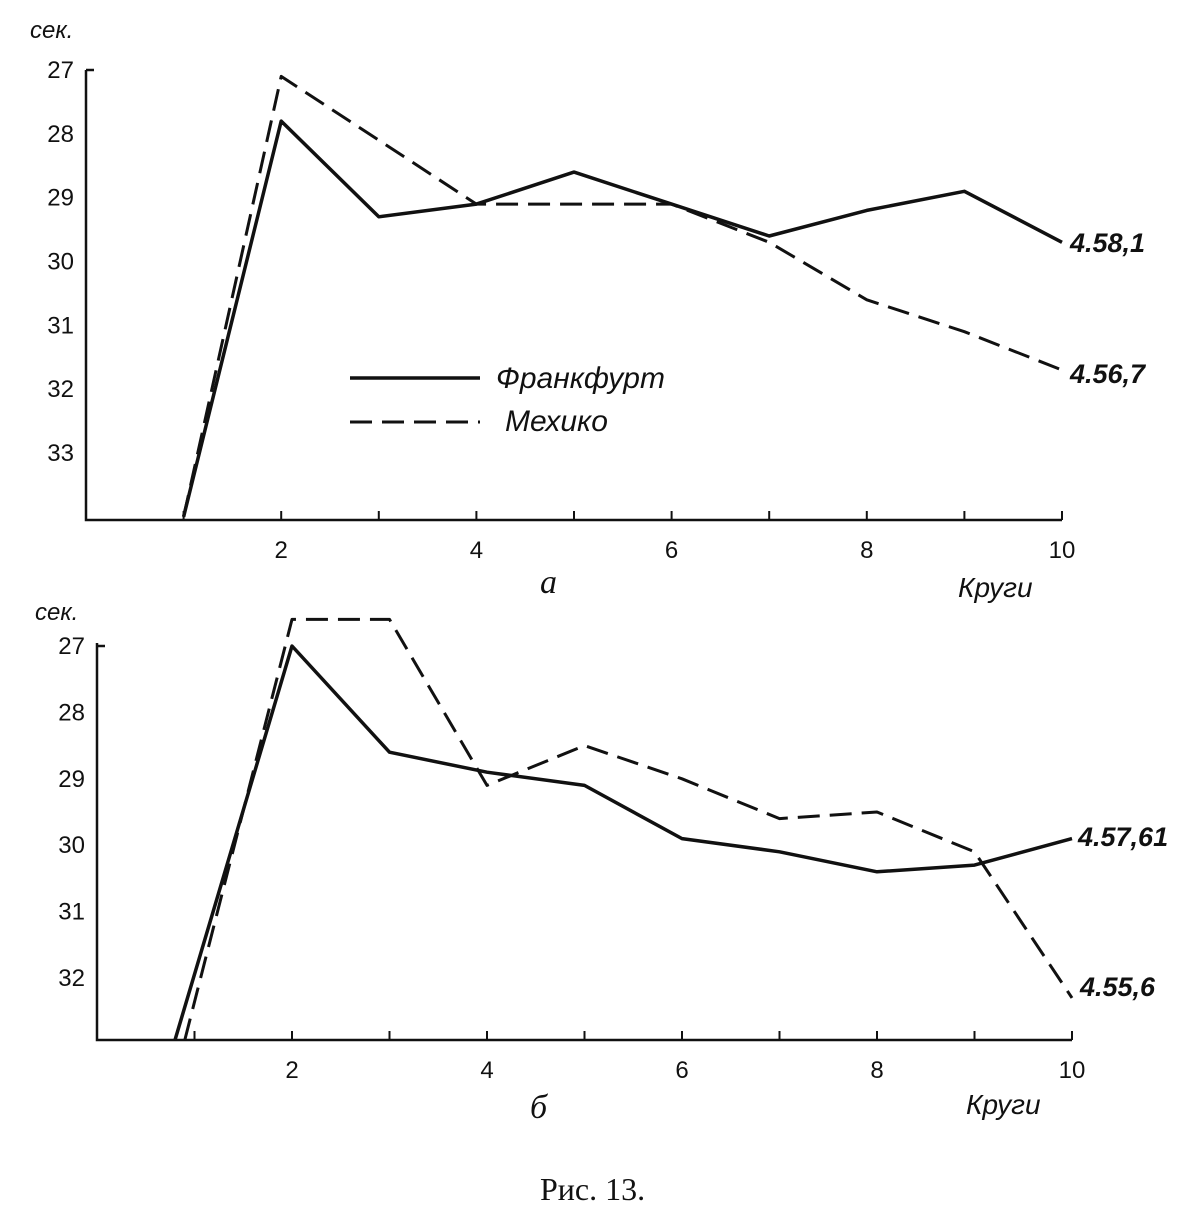 Image resolution: width=1195 pixels, height=1231 pixels. I want to click on y-unit-label-a: сек., so click(51, 30).